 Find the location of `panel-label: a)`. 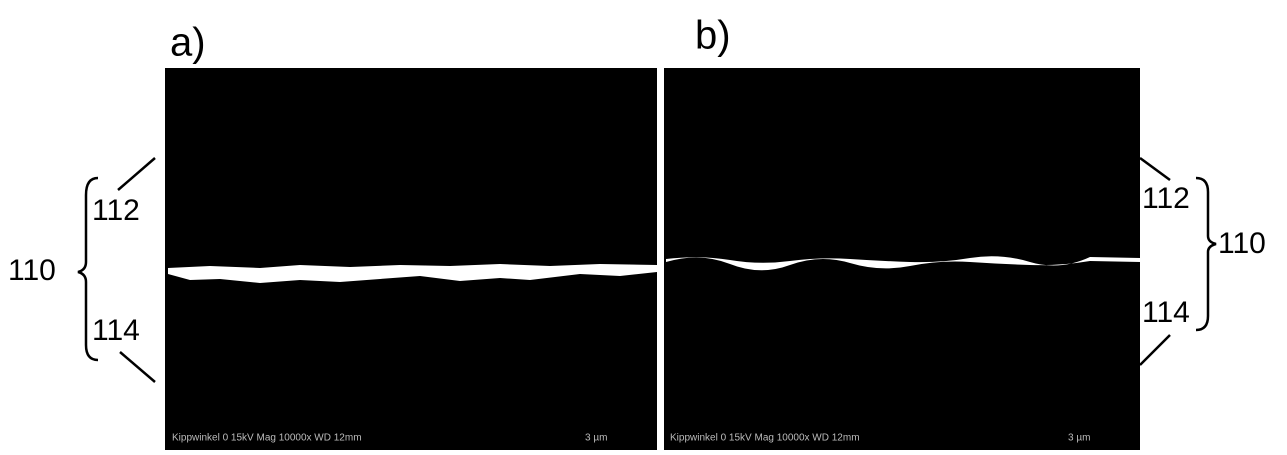

panel-label: a) is located at coordinates (188, 43).